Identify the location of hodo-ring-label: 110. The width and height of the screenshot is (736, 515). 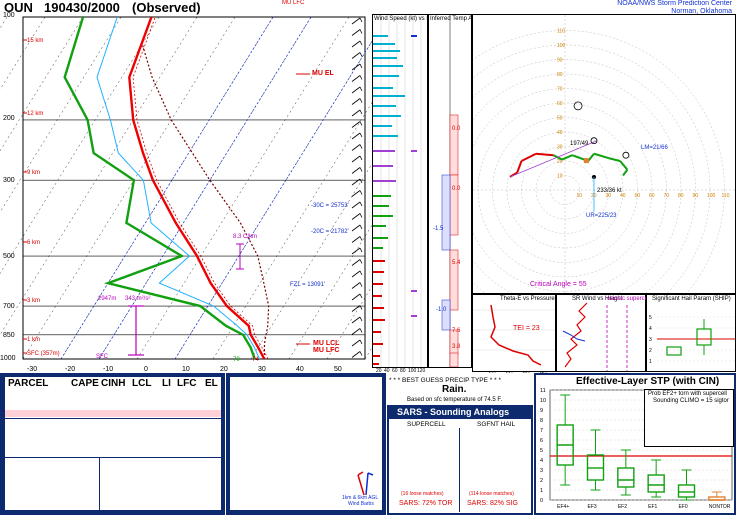
(561, 32).